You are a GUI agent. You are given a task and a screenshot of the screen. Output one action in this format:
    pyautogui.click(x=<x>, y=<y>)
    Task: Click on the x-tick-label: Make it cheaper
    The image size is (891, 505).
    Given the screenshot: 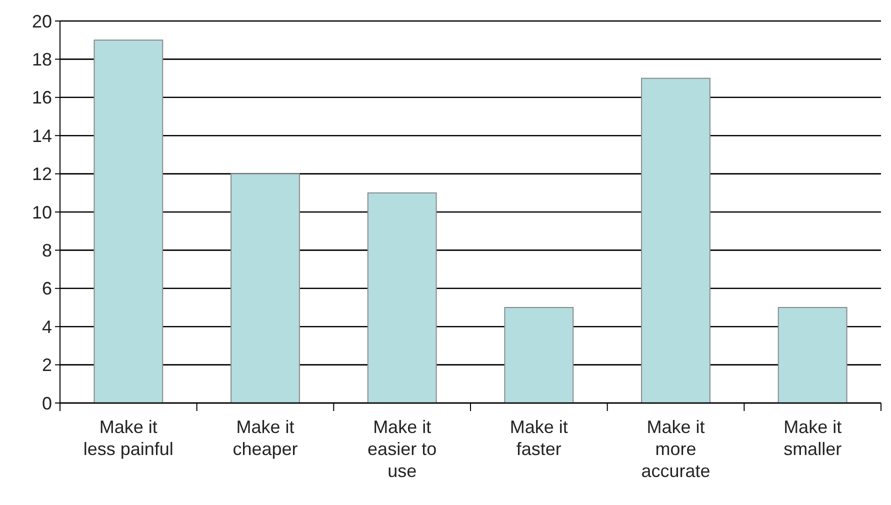 What is the action you would take?
    pyautogui.click(x=265, y=438)
    